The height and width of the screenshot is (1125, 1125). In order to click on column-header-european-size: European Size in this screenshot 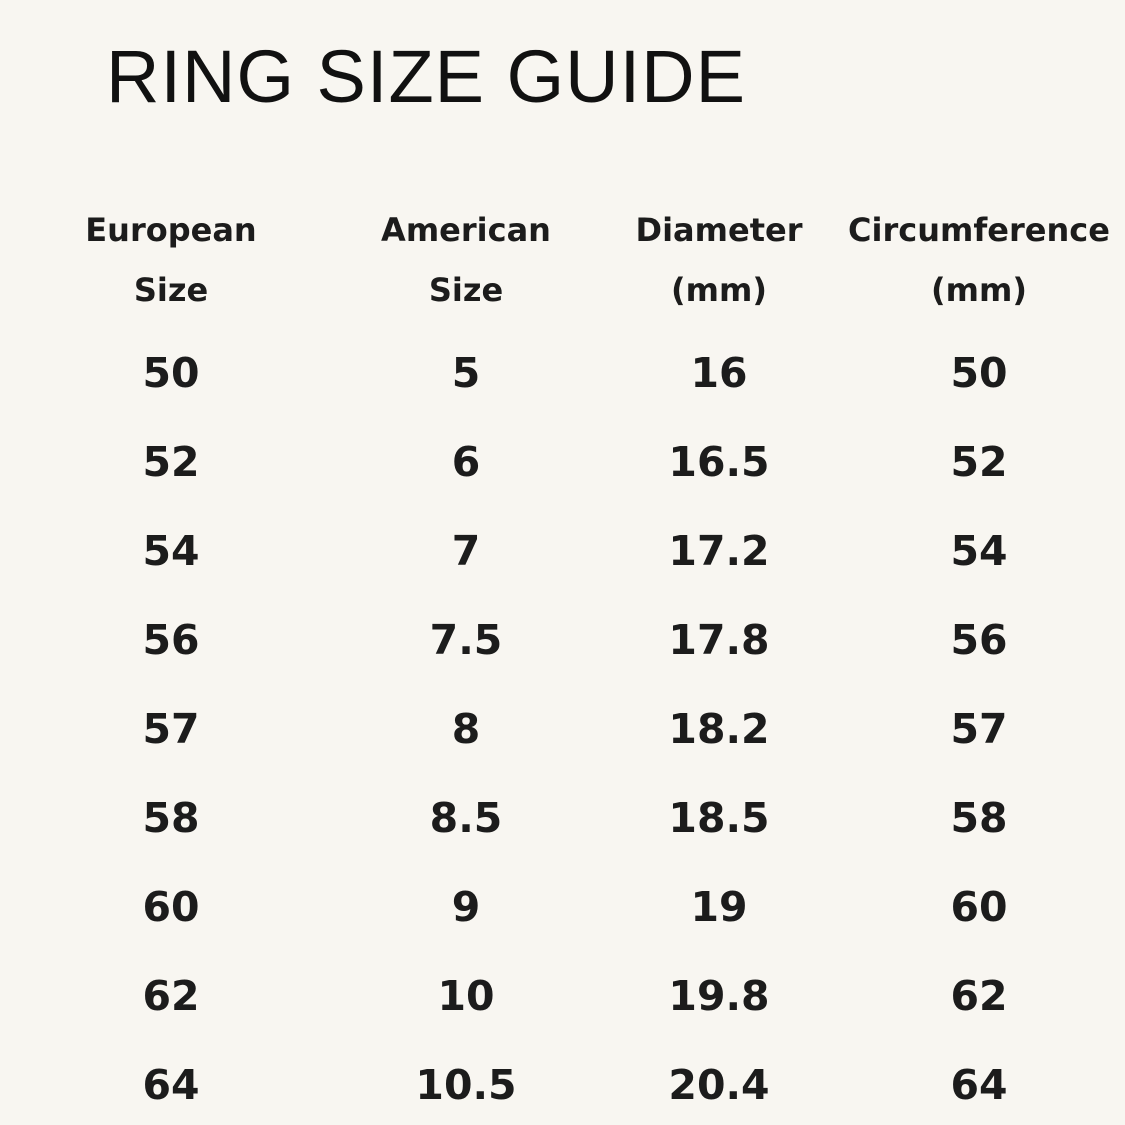, I will do `click(170, 260)`.